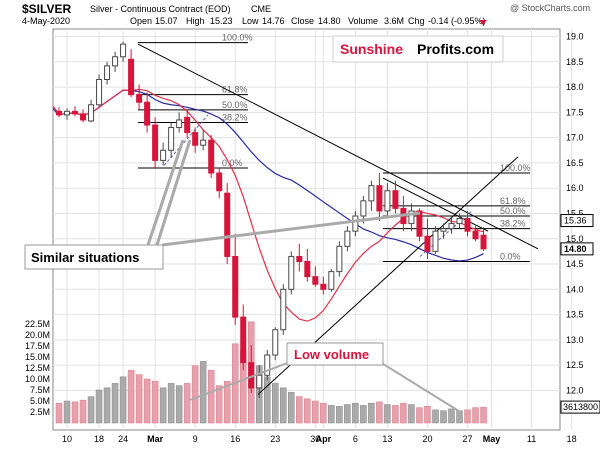  Describe the element at coordinates (575, 264) in the screenshot. I see `price-tick-label: 14.5` at that location.